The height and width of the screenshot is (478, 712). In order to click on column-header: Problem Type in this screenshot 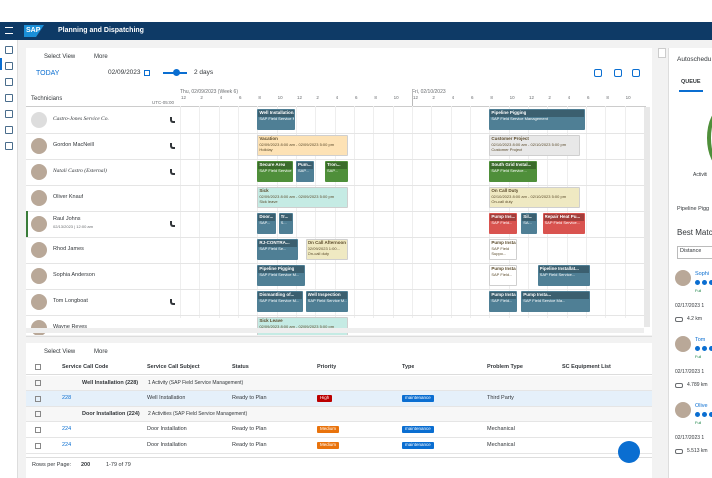, I will do `click(505, 367)`.